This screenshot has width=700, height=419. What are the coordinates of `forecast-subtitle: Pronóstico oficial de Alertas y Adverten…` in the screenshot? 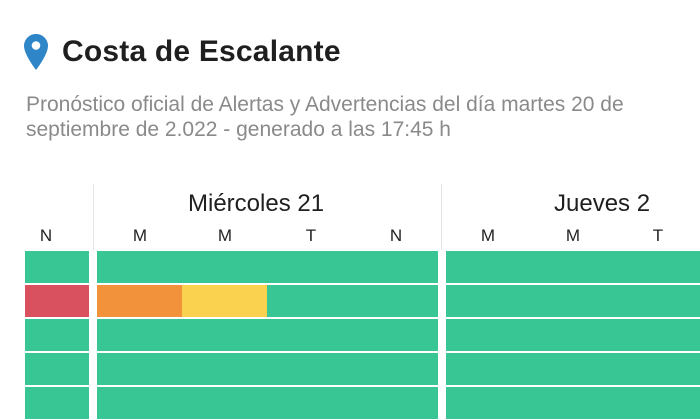 It's located at (325, 117).